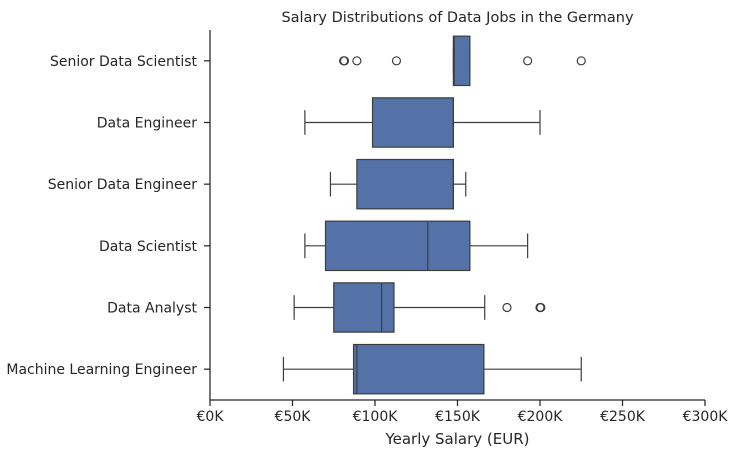 The height and width of the screenshot is (457, 737). I want to click on y-tick-label: Senior Data Scientist, so click(124, 62).